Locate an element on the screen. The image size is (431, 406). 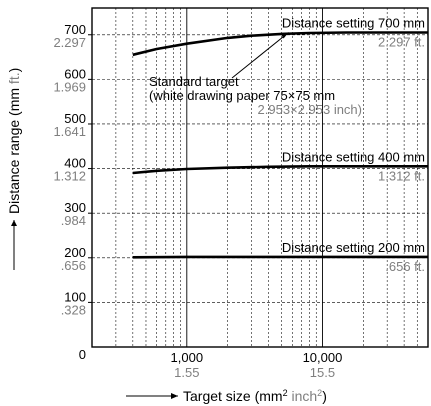
y-tick-label-mm: 700 is located at coordinates (75, 29).